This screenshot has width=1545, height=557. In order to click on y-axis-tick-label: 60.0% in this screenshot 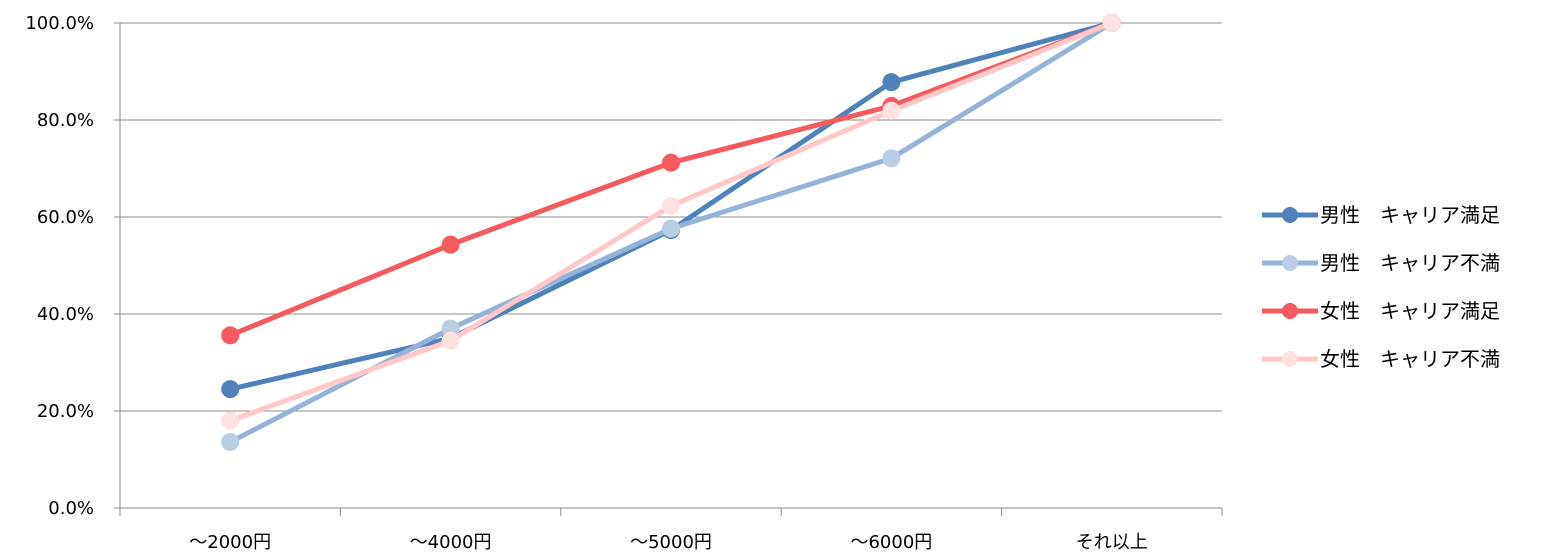, I will do `click(65, 217)`.